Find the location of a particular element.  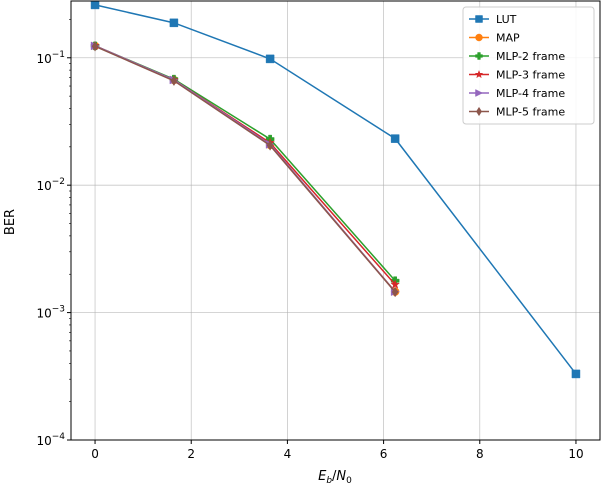

legend-entry: MLP-5 frame is located at coordinates (517, 112).